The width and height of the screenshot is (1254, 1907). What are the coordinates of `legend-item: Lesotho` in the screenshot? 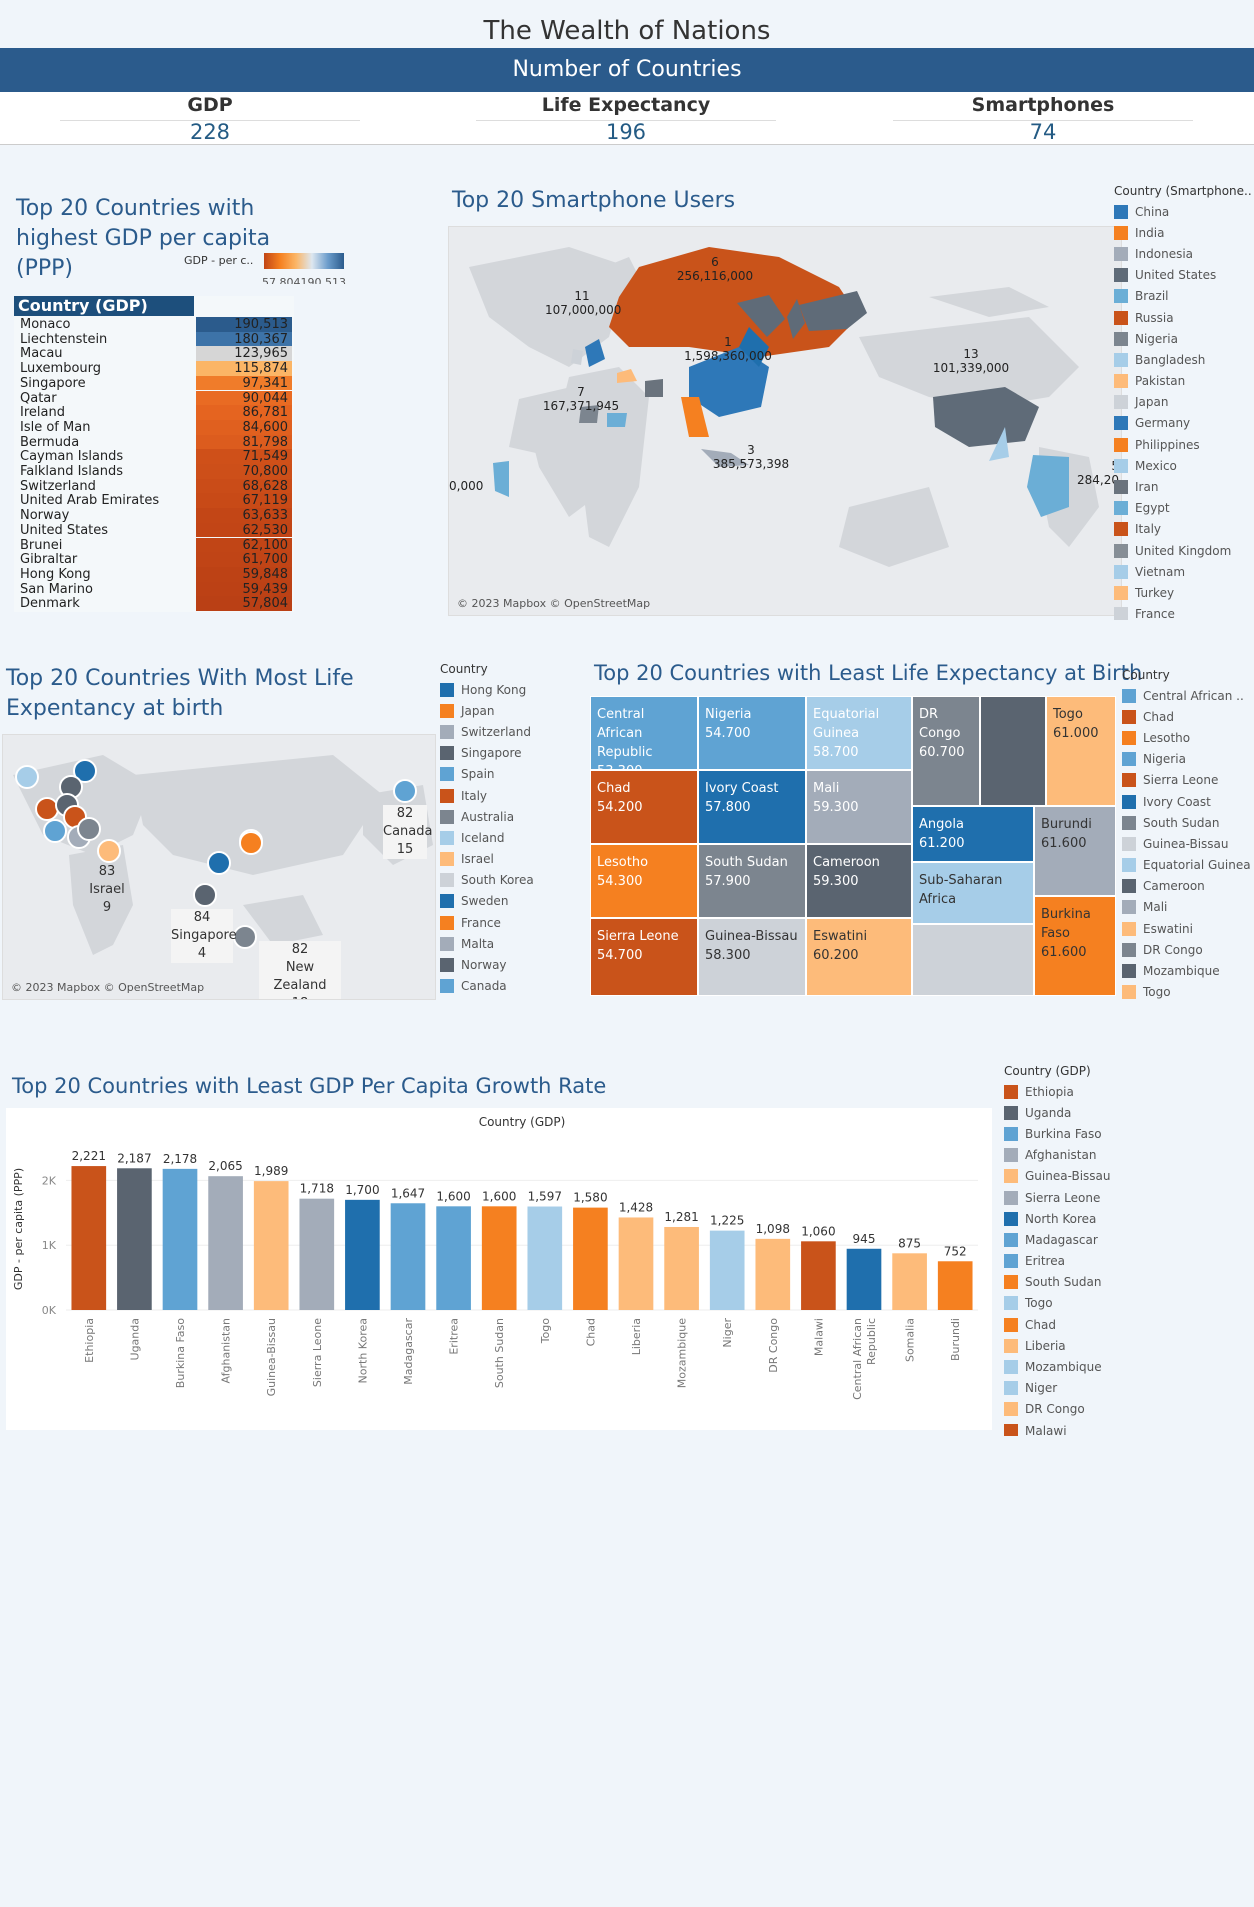 It's located at (1188, 737).